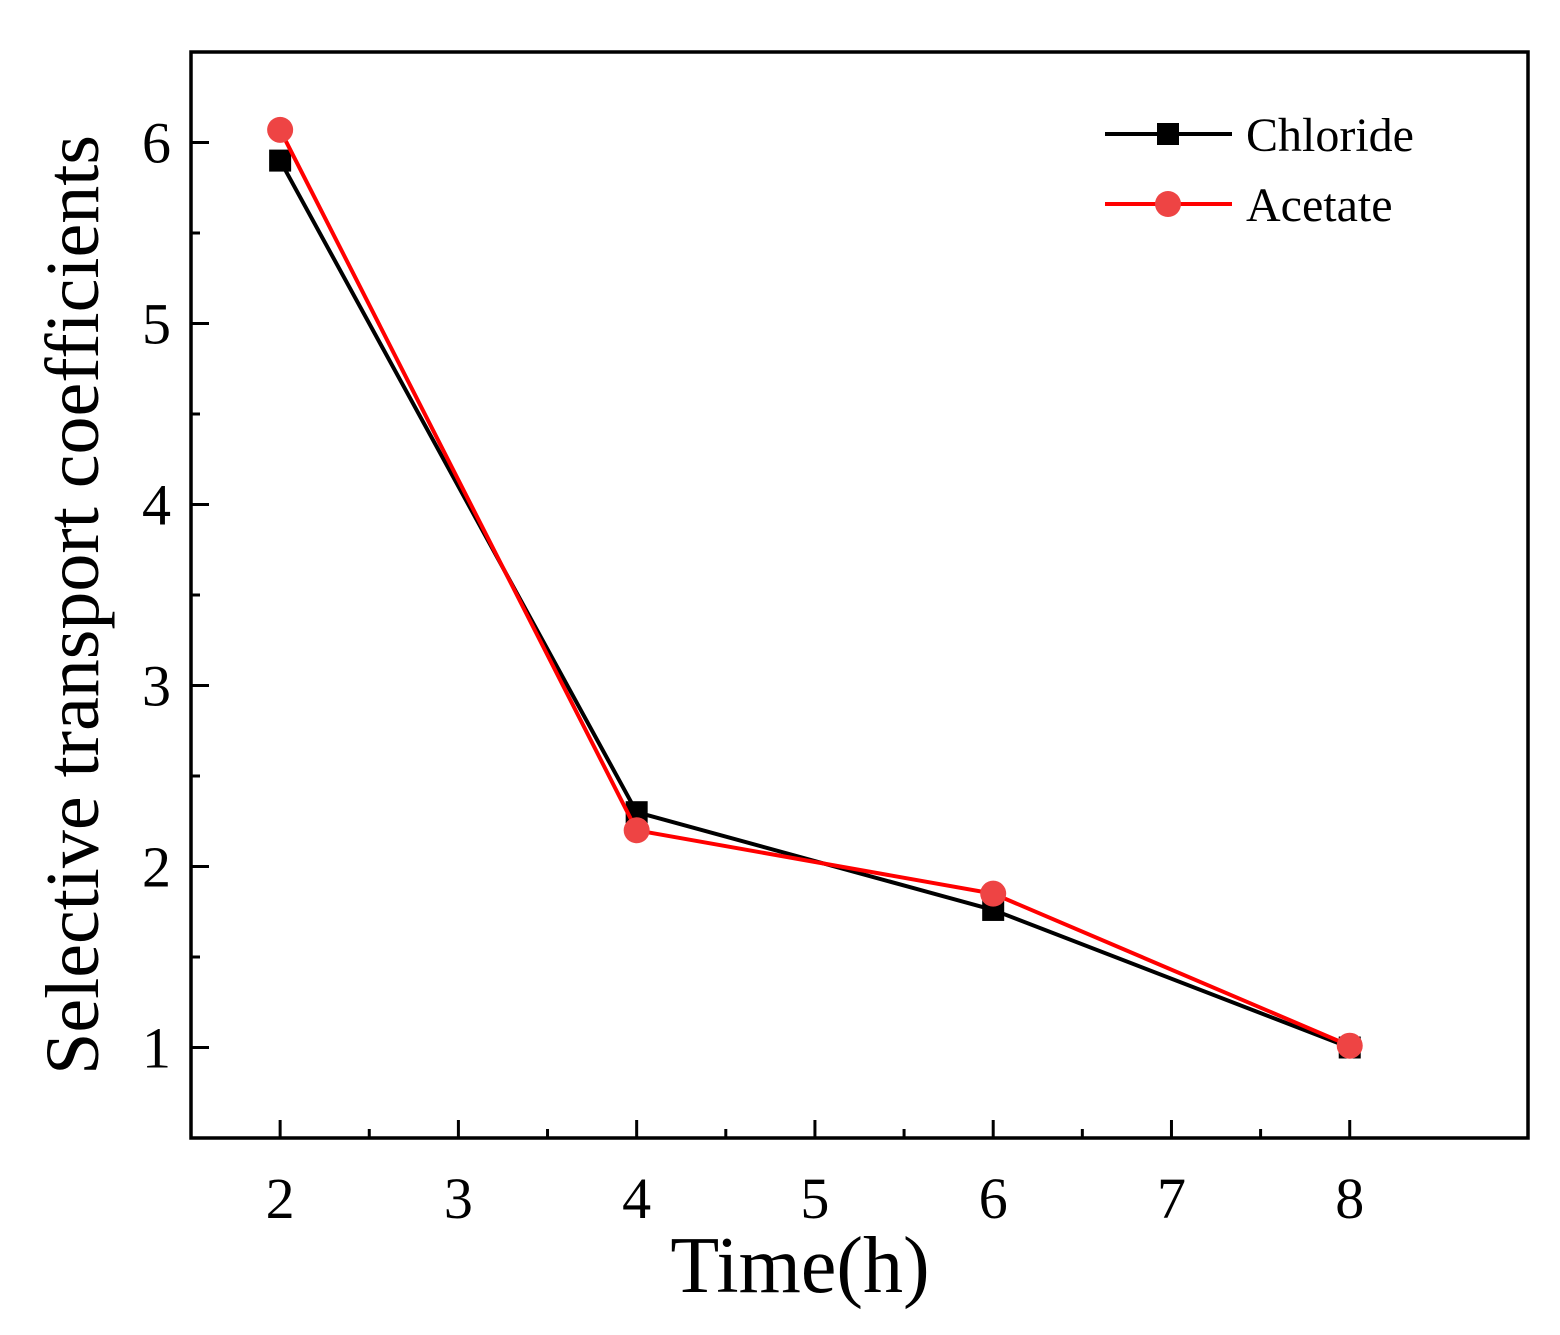 This screenshot has height=1335, width=1560. Describe the element at coordinates (1319, 205) in the screenshot. I see `legend-acetate-label: Acetate` at that location.